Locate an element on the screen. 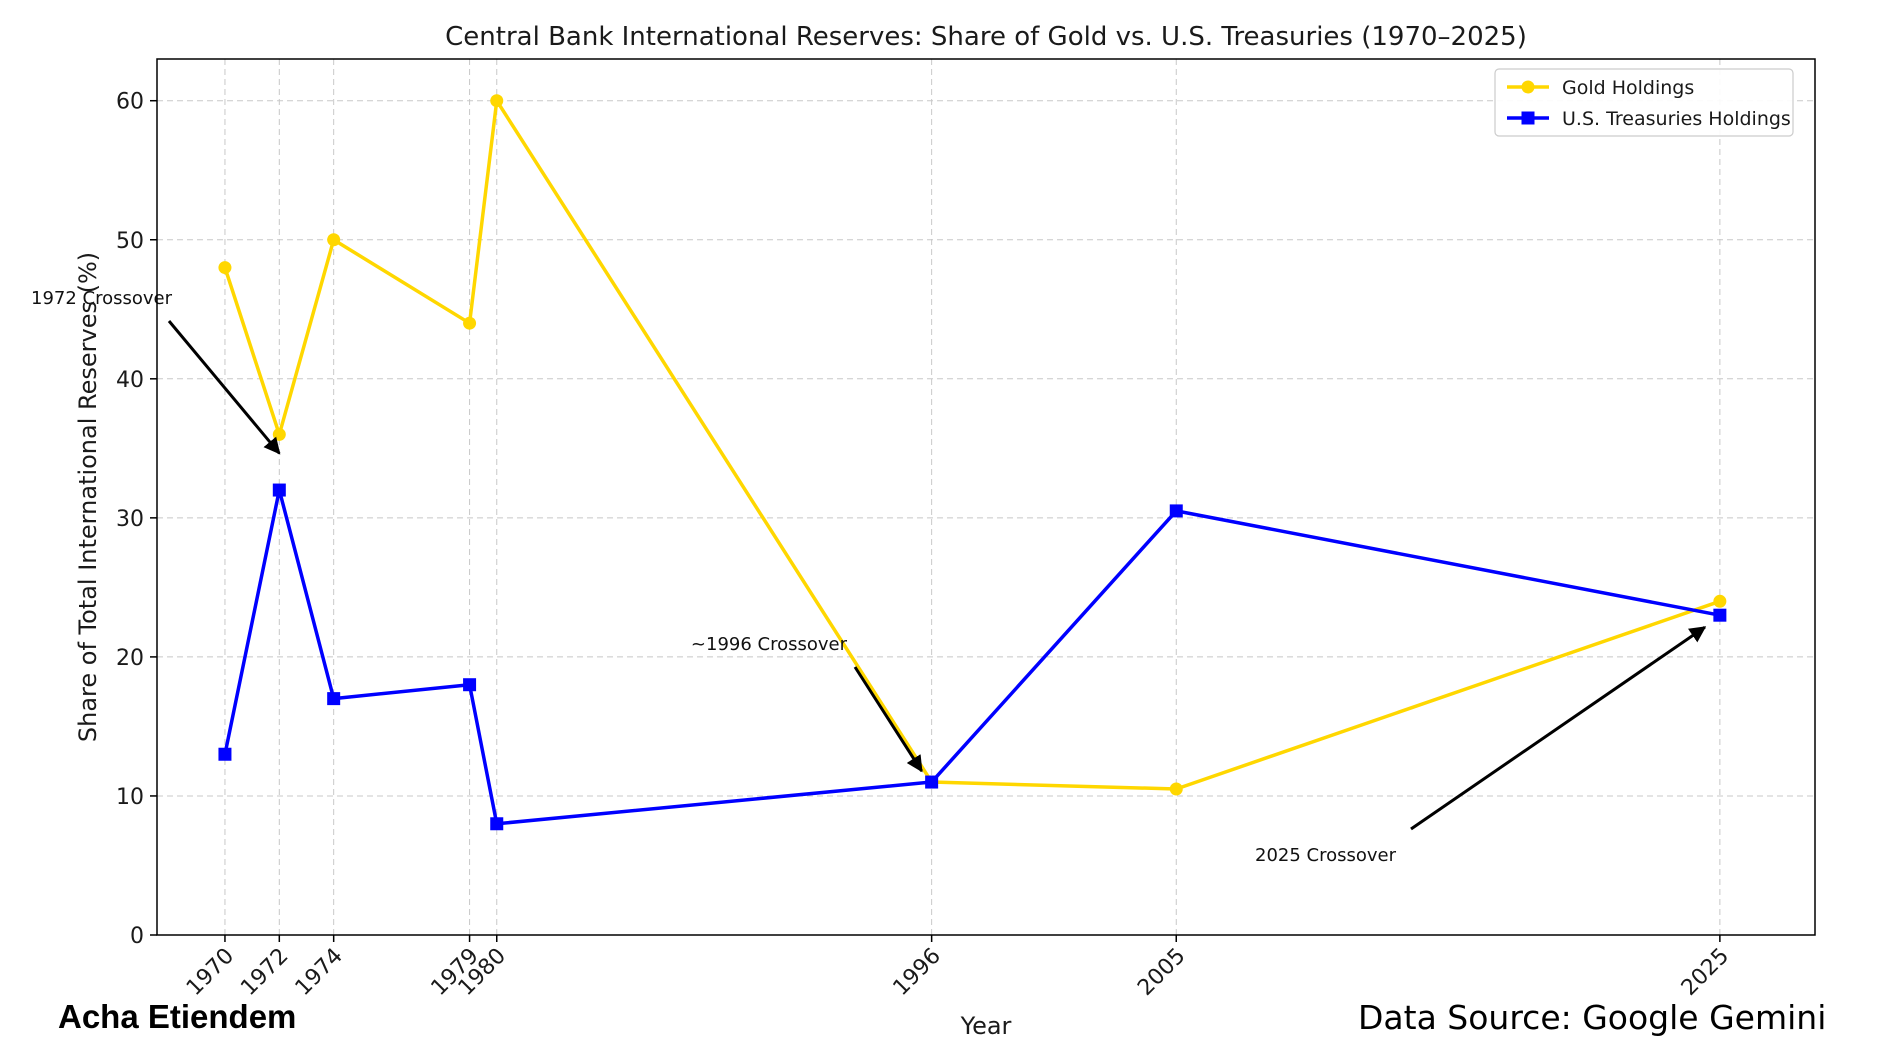 This screenshot has width=1879, height=1044. x-tick-label: 1996 is located at coordinates (917, 972).